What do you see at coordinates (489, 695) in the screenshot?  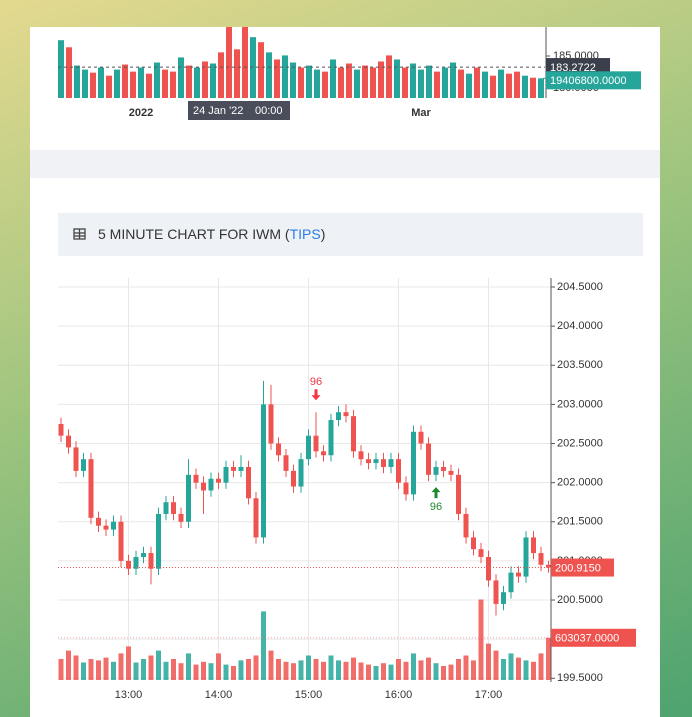 I see `x-tick-label: 17:00` at bounding box center [489, 695].